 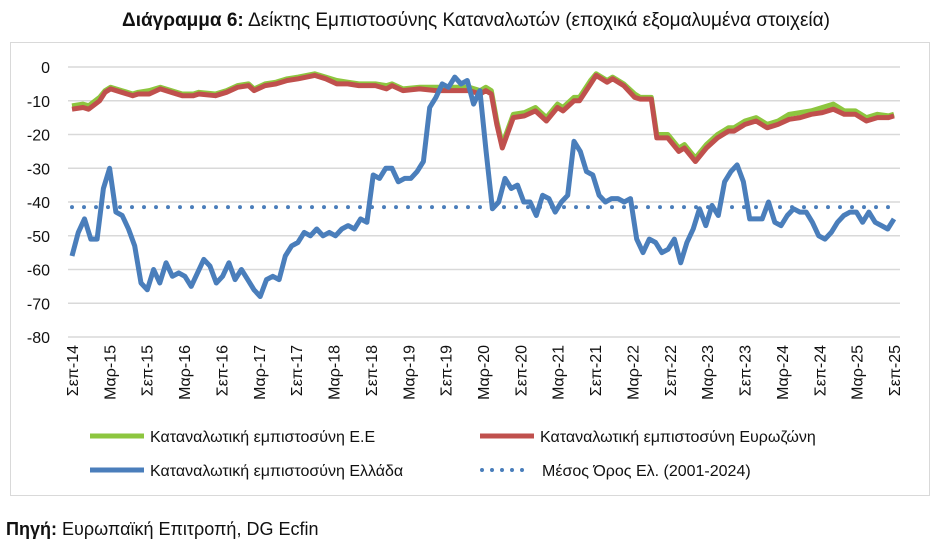 I want to click on x-tick-label: Σεπ-22, so click(x=671, y=370).